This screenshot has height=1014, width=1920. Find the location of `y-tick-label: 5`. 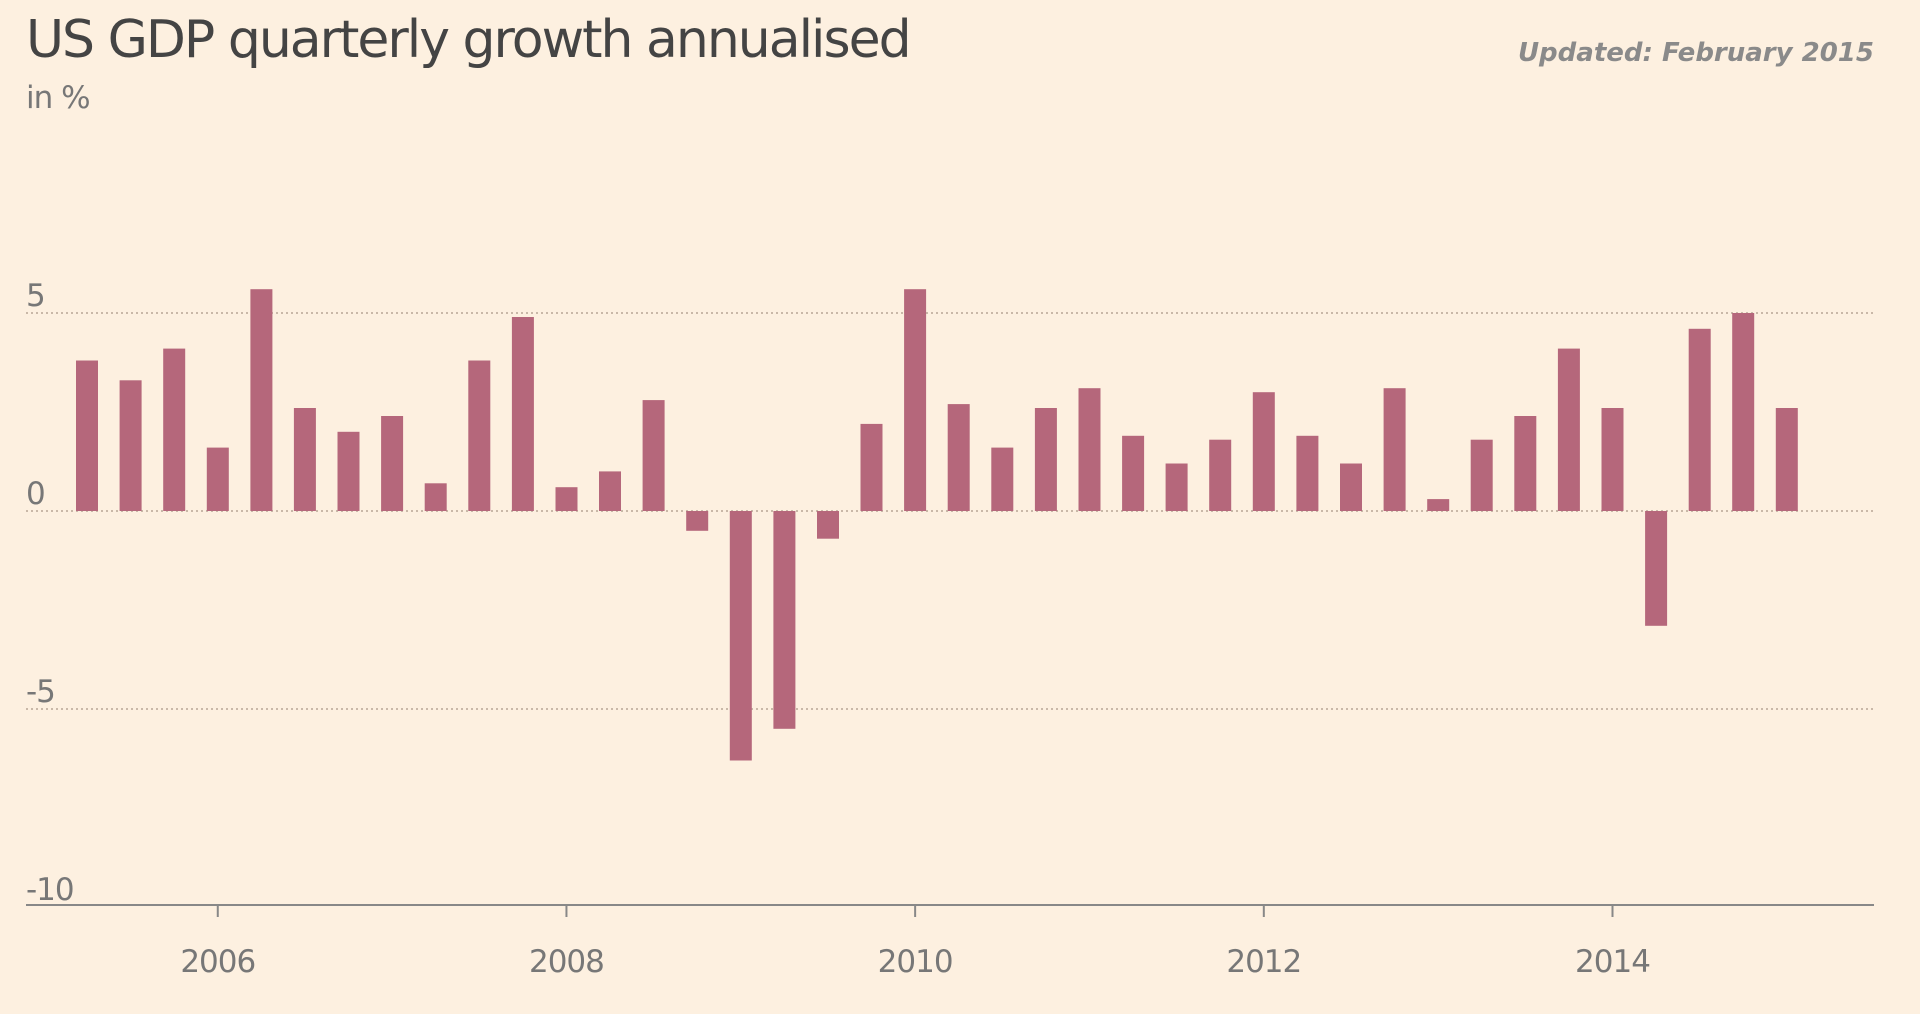

y-tick-label: 5 is located at coordinates (35, 296).